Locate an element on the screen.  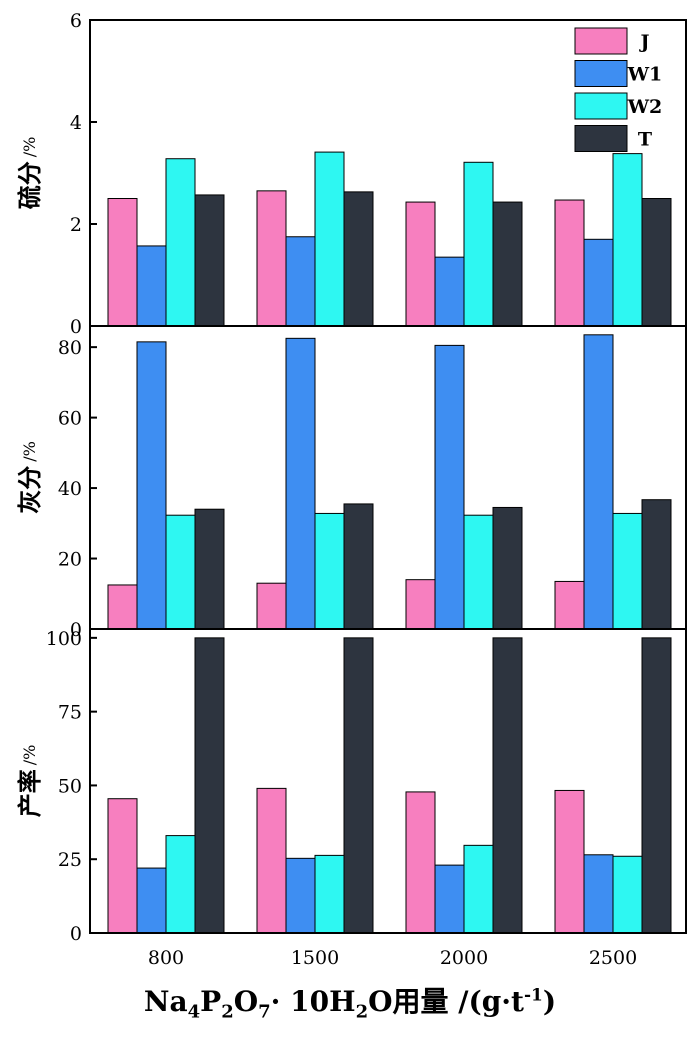
y-tick-label: 50 is located at coordinates (70, 786).